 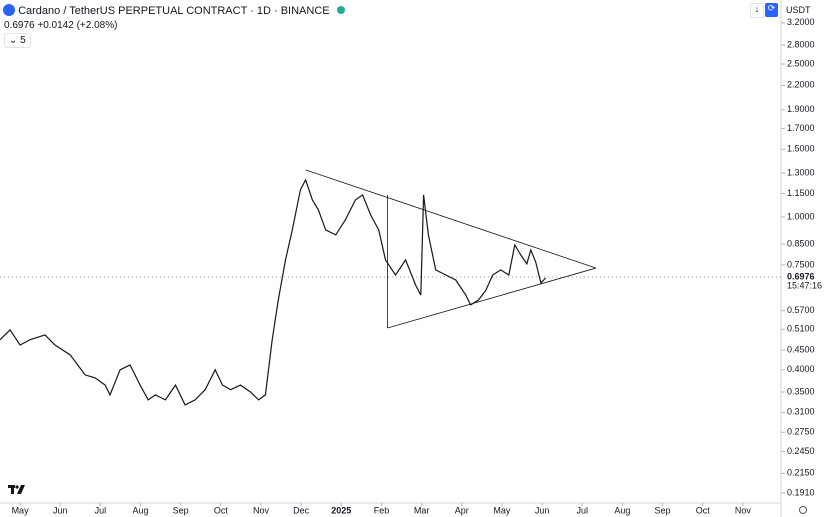 I want to click on y-tick-label: 1.5000, so click(x=801, y=149).